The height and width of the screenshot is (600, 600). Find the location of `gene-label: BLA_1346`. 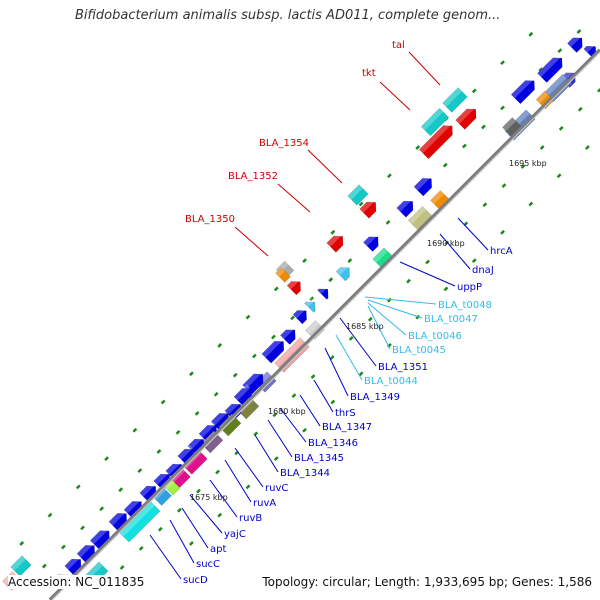

gene-label: BLA_1346 is located at coordinates (333, 443).